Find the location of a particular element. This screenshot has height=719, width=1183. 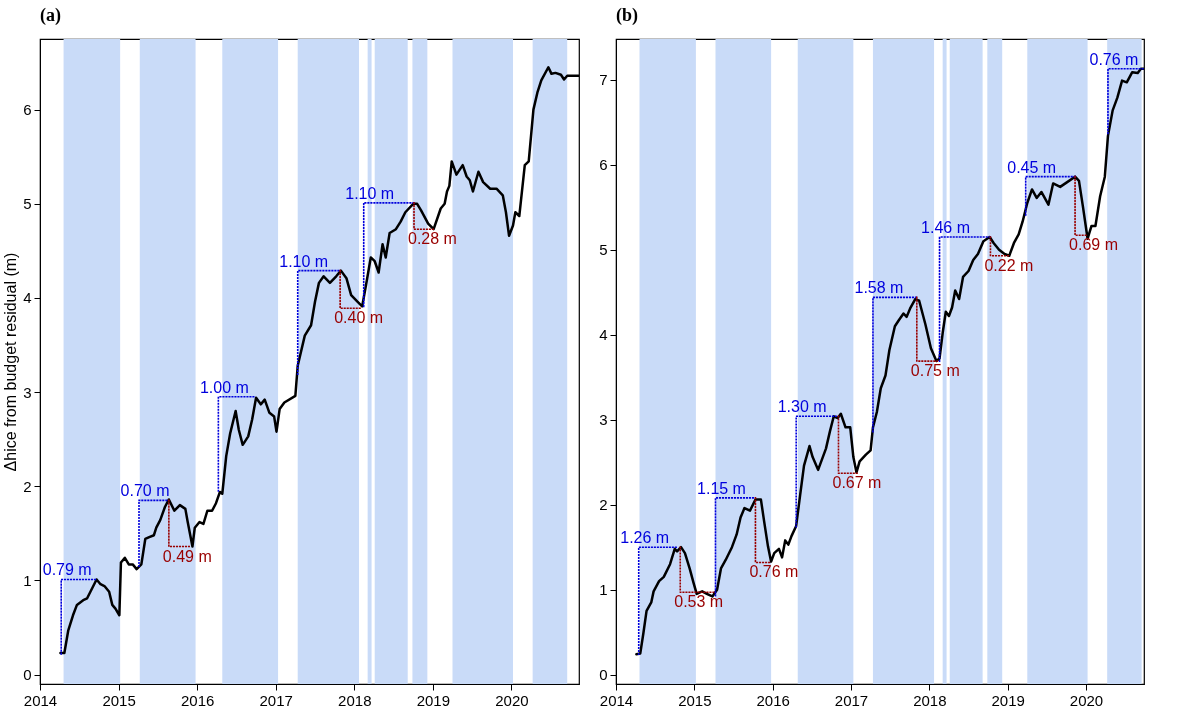

annotation: 1.58 m is located at coordinates (879, 288).